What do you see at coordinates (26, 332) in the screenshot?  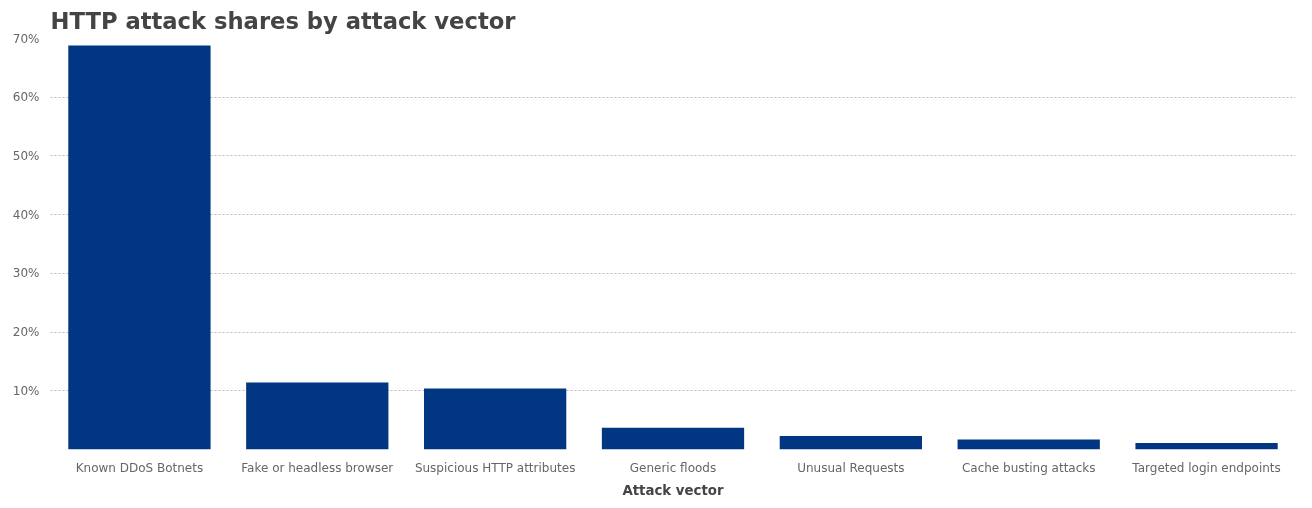 I see `y-tick-label: 20%` at bounding box center [26, 332].